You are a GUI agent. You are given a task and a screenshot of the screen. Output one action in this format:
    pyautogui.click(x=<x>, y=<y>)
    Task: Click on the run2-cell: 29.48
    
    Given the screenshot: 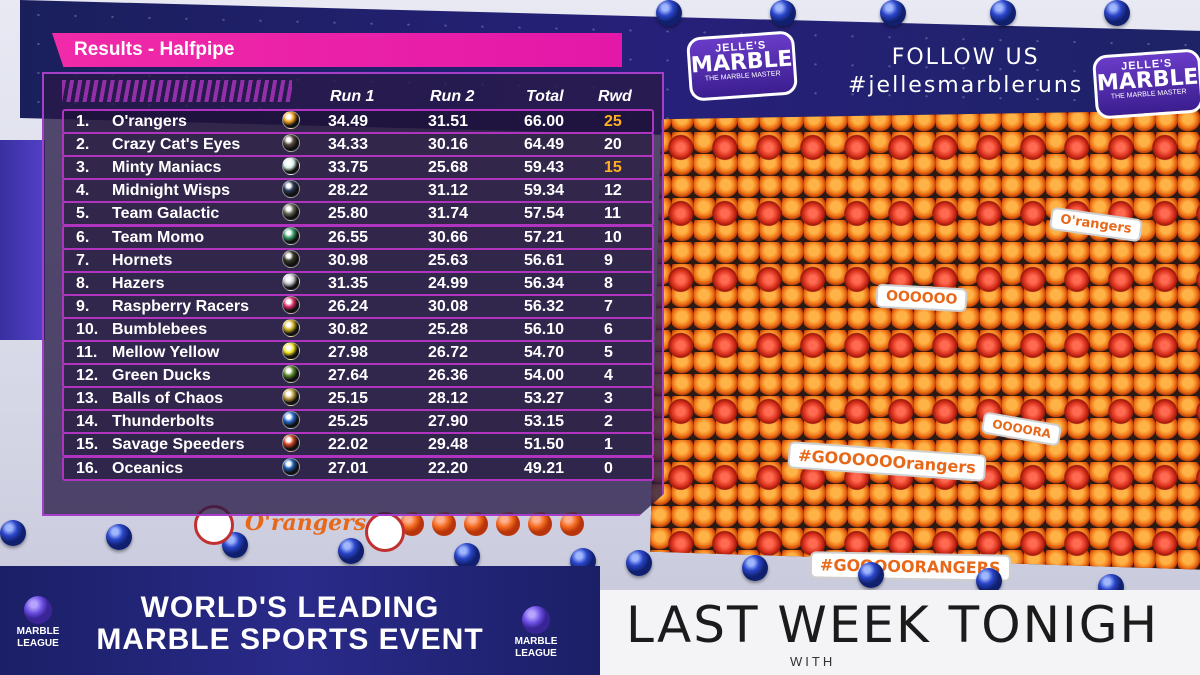 What is the action you would take?
    pyautogui.click(x=448, y=445)
    